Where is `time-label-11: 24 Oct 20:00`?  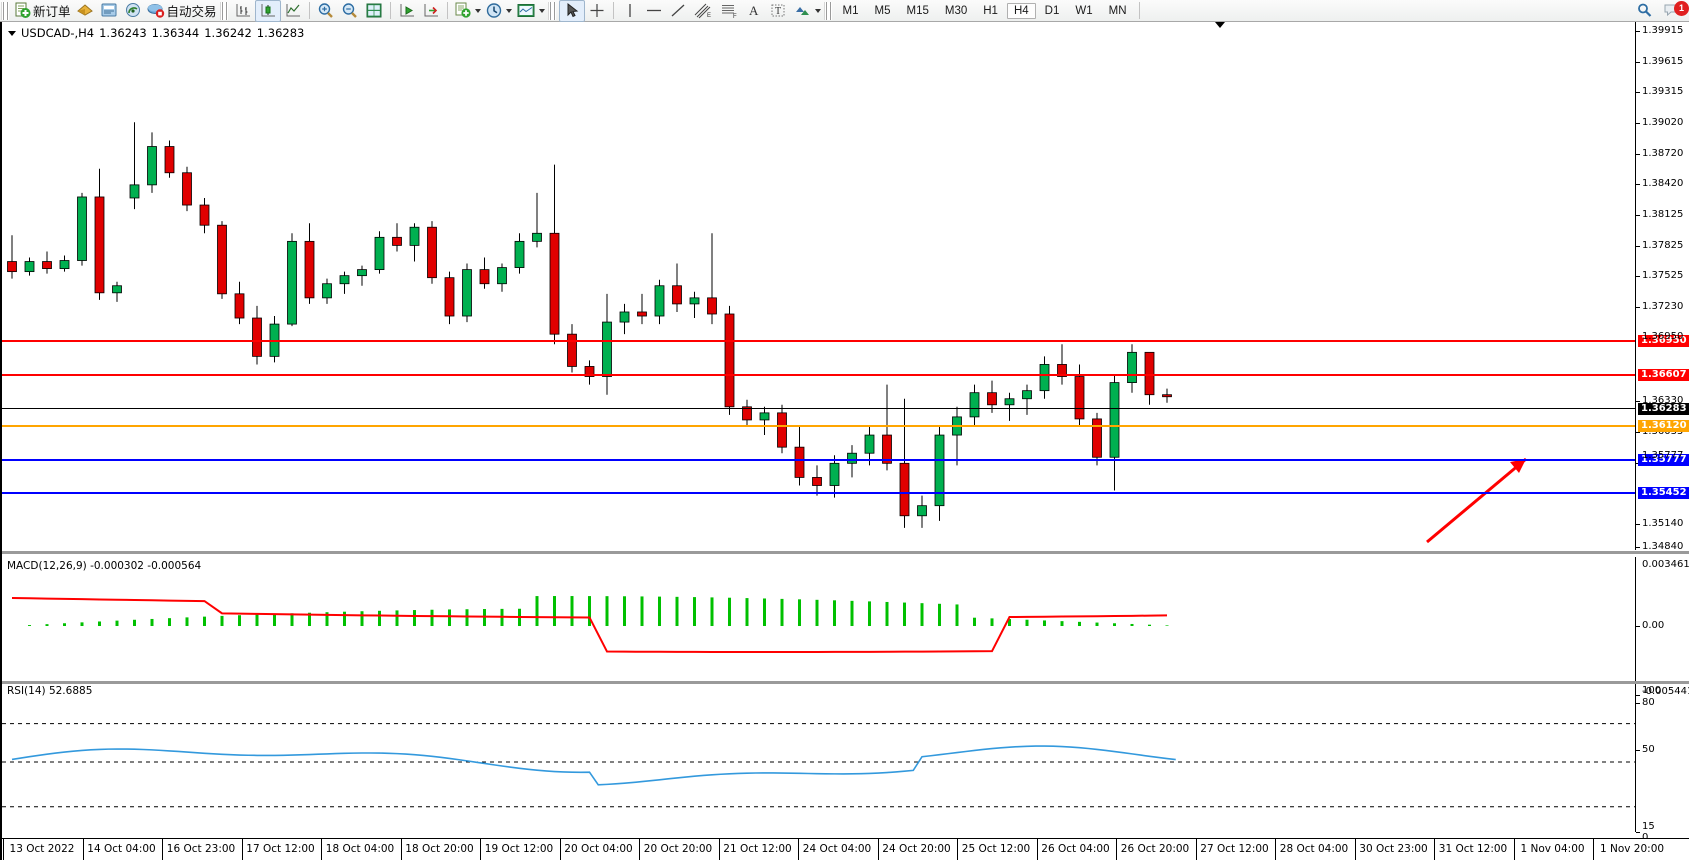
time-label-11: 24 Oct 20:00 is located at coordinates (916, 849).